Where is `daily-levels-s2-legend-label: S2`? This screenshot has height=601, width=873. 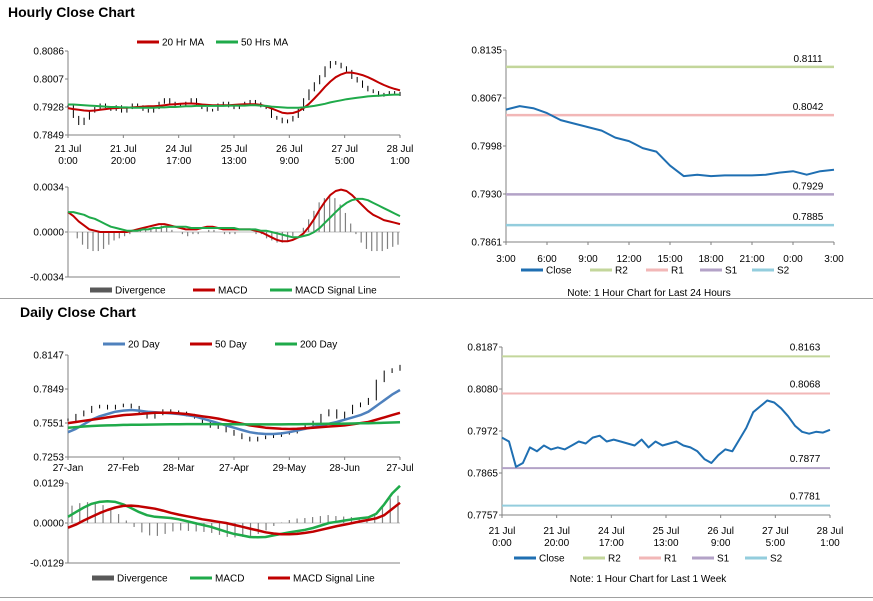 daily-levels-s2-legend-label: S2 is located at coordinates (776, 559).